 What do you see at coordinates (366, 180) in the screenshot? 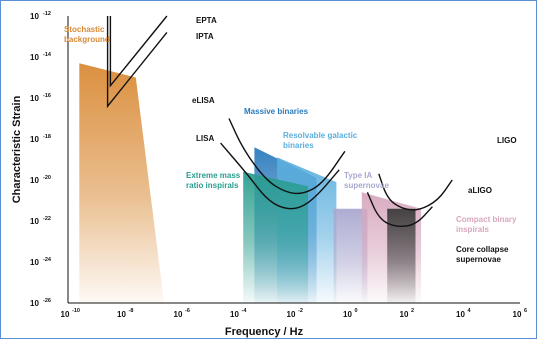
I see `label-type-ia-supernovae: Type IA supernovae` at bounding box center [366, 180].